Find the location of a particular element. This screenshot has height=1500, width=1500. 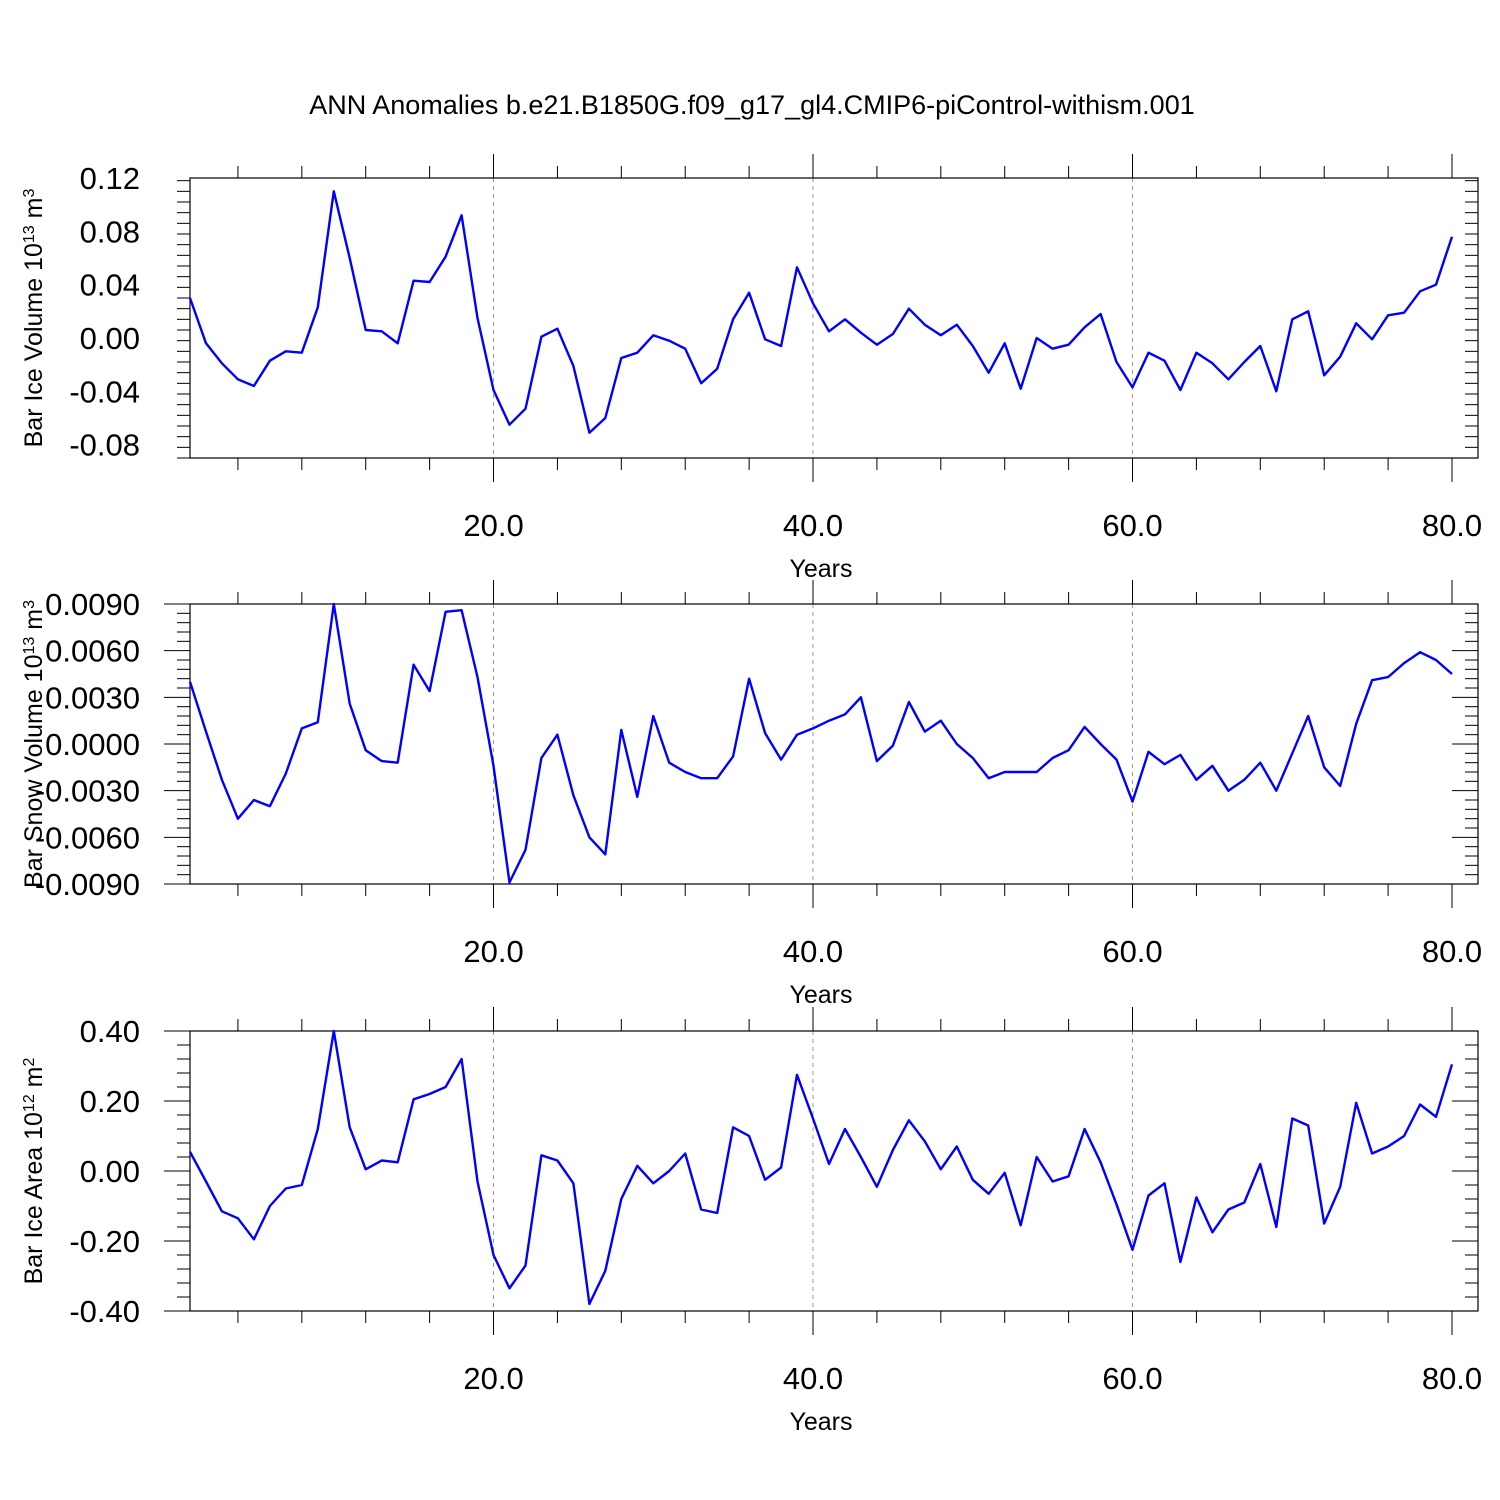

y-tick-label: -0.08 is located at coordinates (104, 445).